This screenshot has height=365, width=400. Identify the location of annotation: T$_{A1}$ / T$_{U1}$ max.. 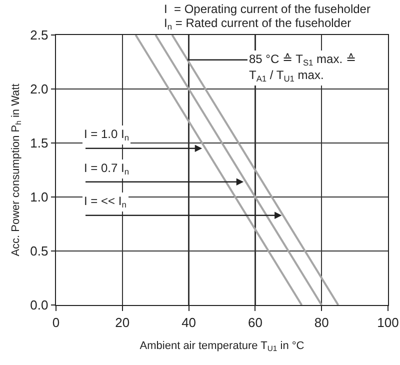
(286, 76).